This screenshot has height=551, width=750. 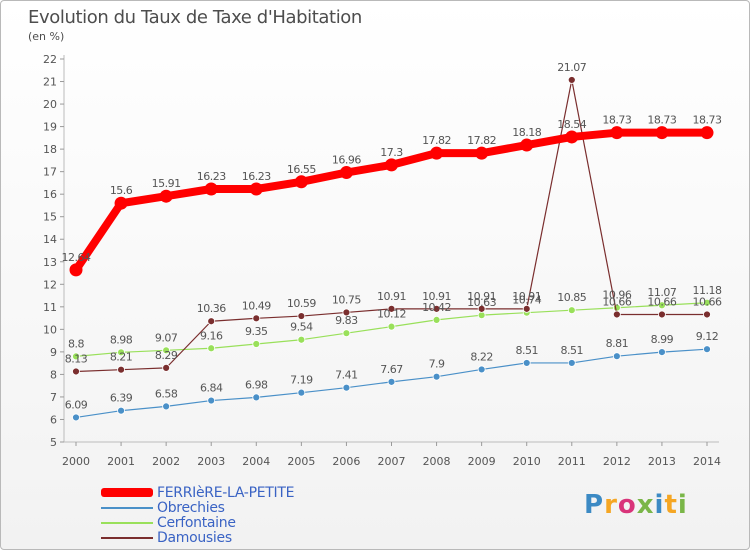 I want to click on data-label: 11.18, so click(x=707, y=290).